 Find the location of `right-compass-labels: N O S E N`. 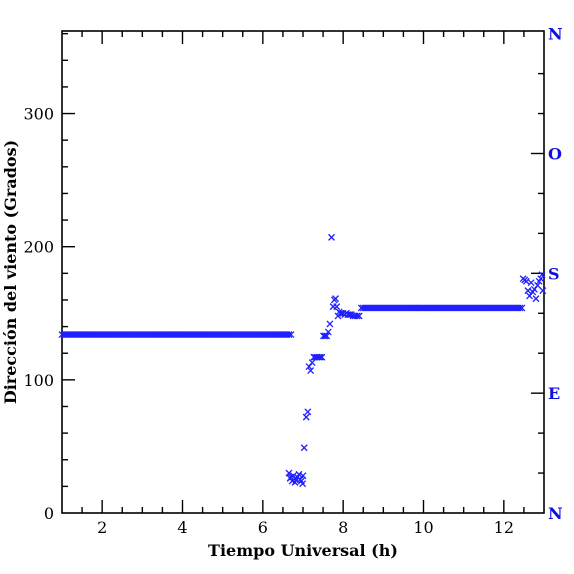

right-compass-labels: N O S E N is located at coordinates (555, 274).